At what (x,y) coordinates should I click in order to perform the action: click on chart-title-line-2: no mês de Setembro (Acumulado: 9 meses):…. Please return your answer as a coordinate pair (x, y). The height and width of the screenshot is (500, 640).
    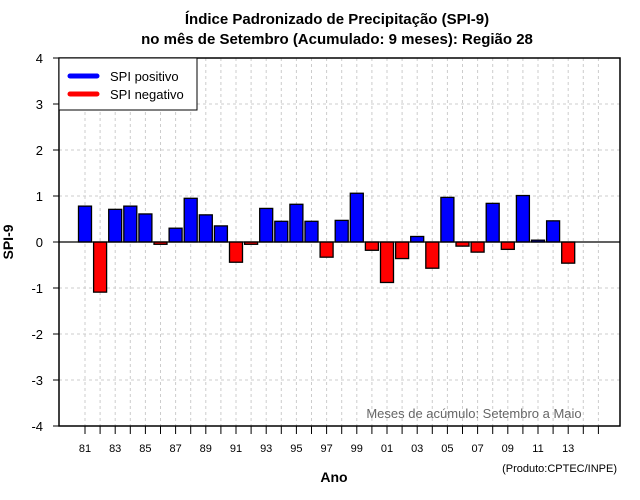
    Looking at the image, I should click on (337, 39).